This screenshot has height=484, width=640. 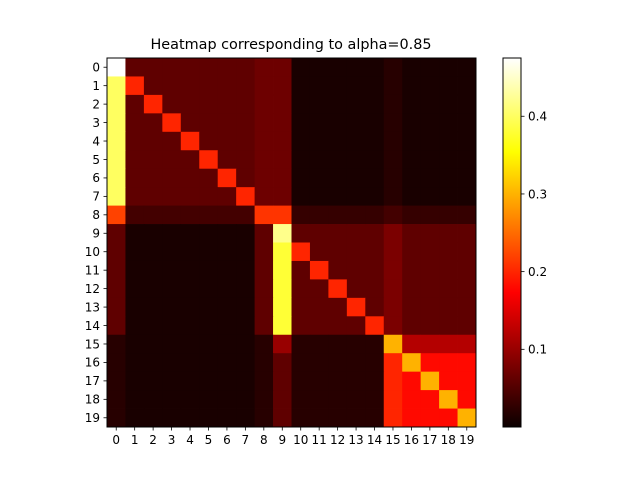 I want to click on x-tick-label: 9, so click(x=282, y=440).